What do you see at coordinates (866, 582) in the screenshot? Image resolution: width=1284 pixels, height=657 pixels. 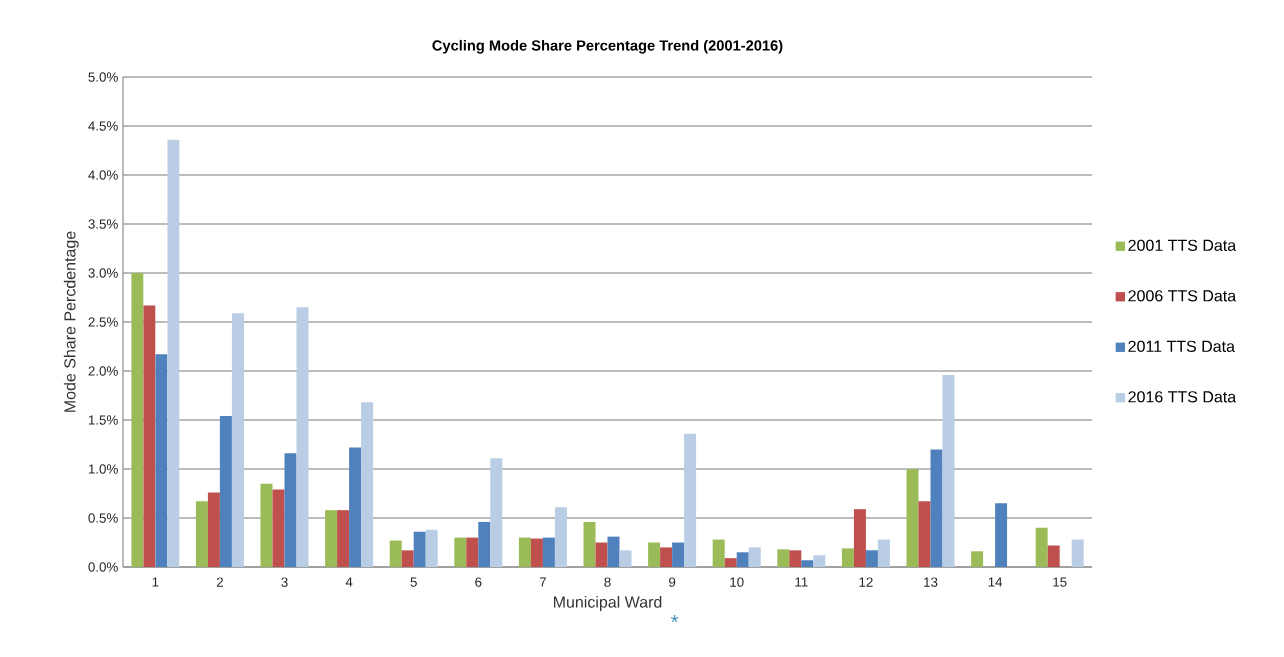 I see `x-tick-label: 12` at bounding box center [866, 582].